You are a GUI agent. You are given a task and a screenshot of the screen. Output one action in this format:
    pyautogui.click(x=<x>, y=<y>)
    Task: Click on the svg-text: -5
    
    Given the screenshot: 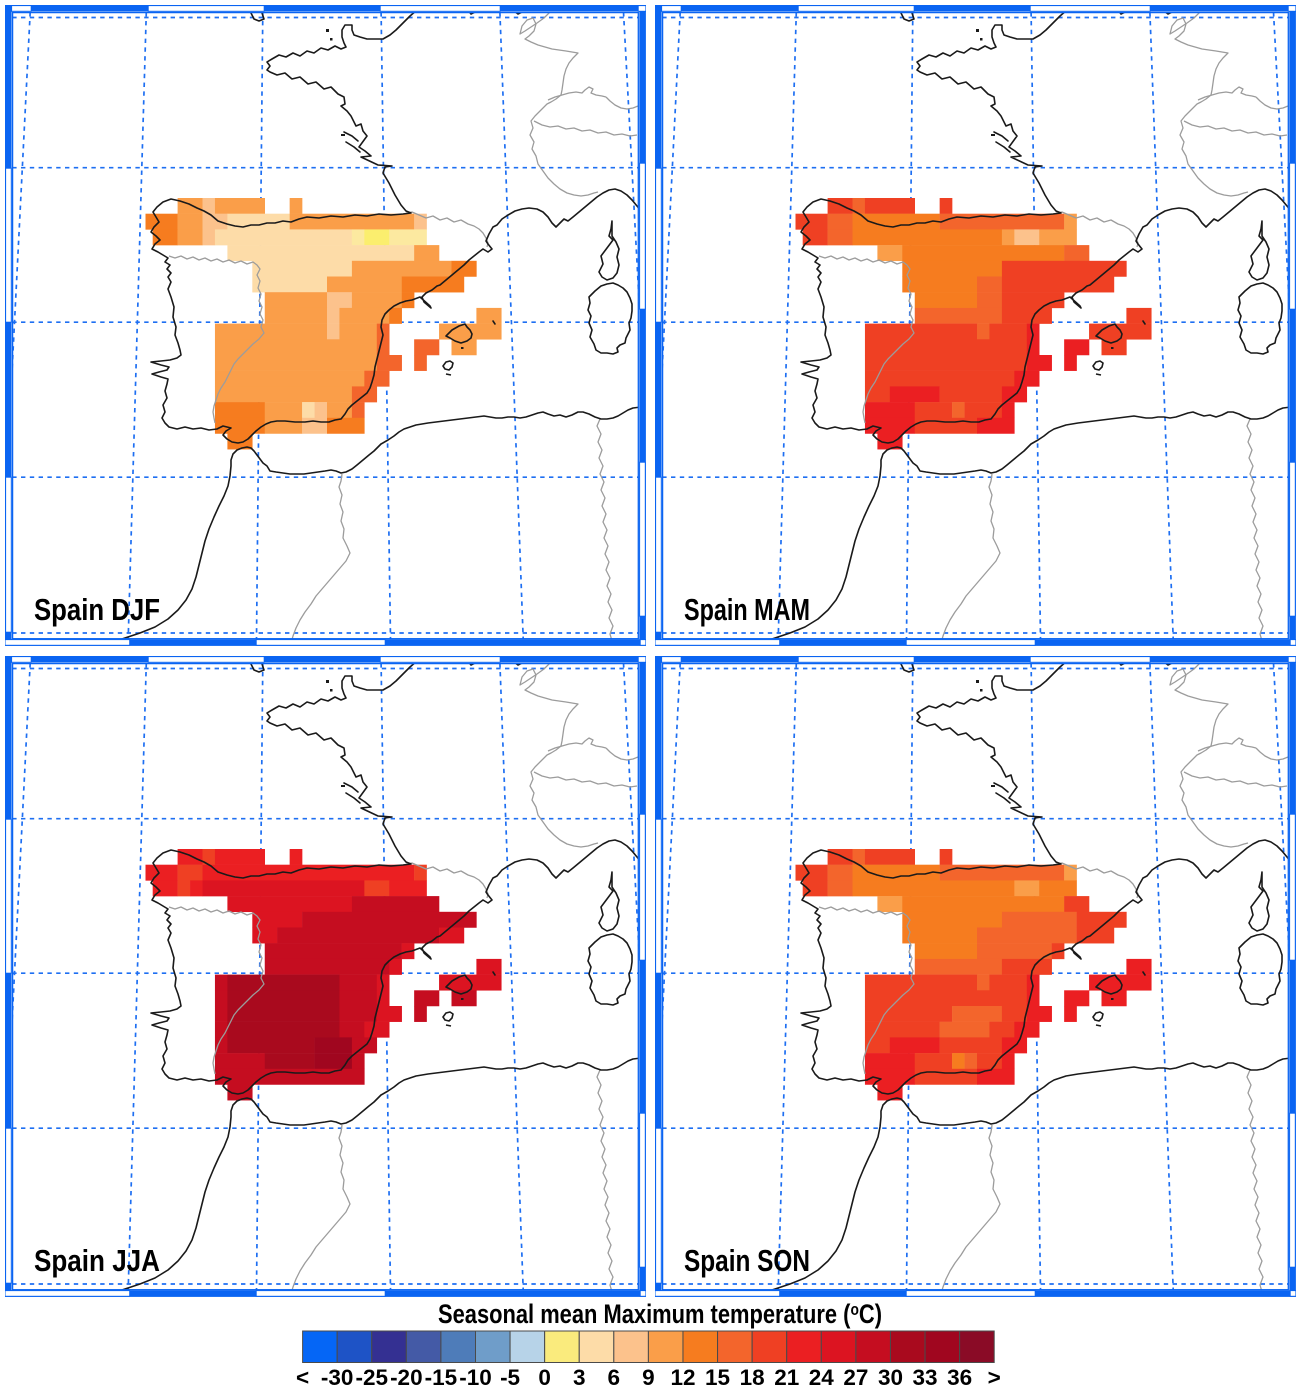 What is the action you would take?
    pyautogui.click(x=510, y=1377)
    